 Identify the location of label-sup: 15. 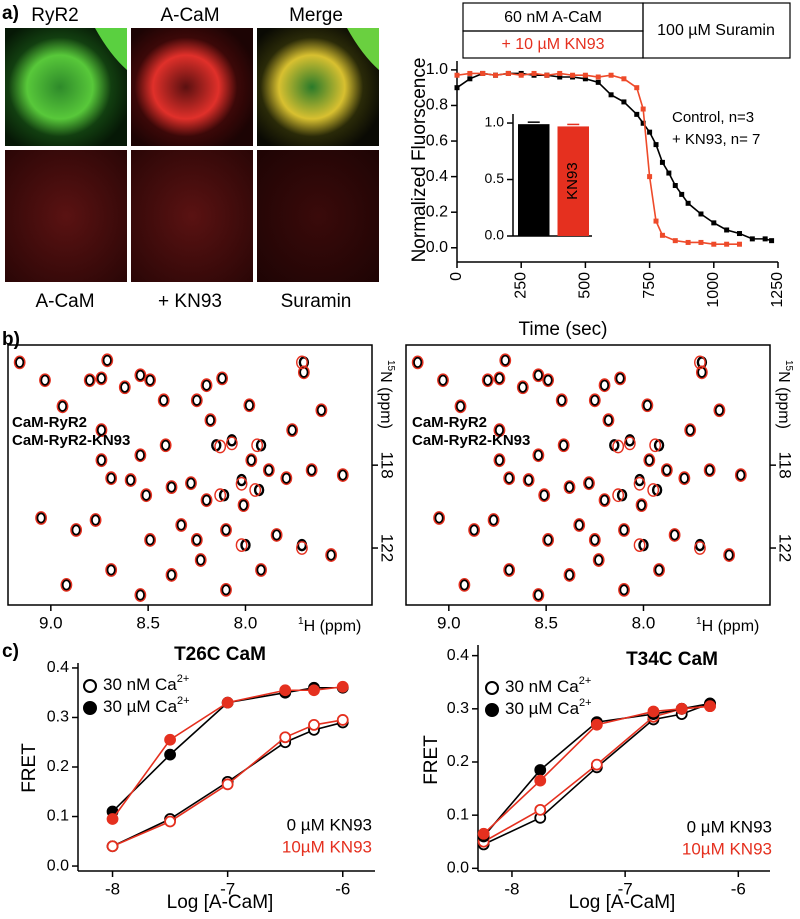
(788, 366).